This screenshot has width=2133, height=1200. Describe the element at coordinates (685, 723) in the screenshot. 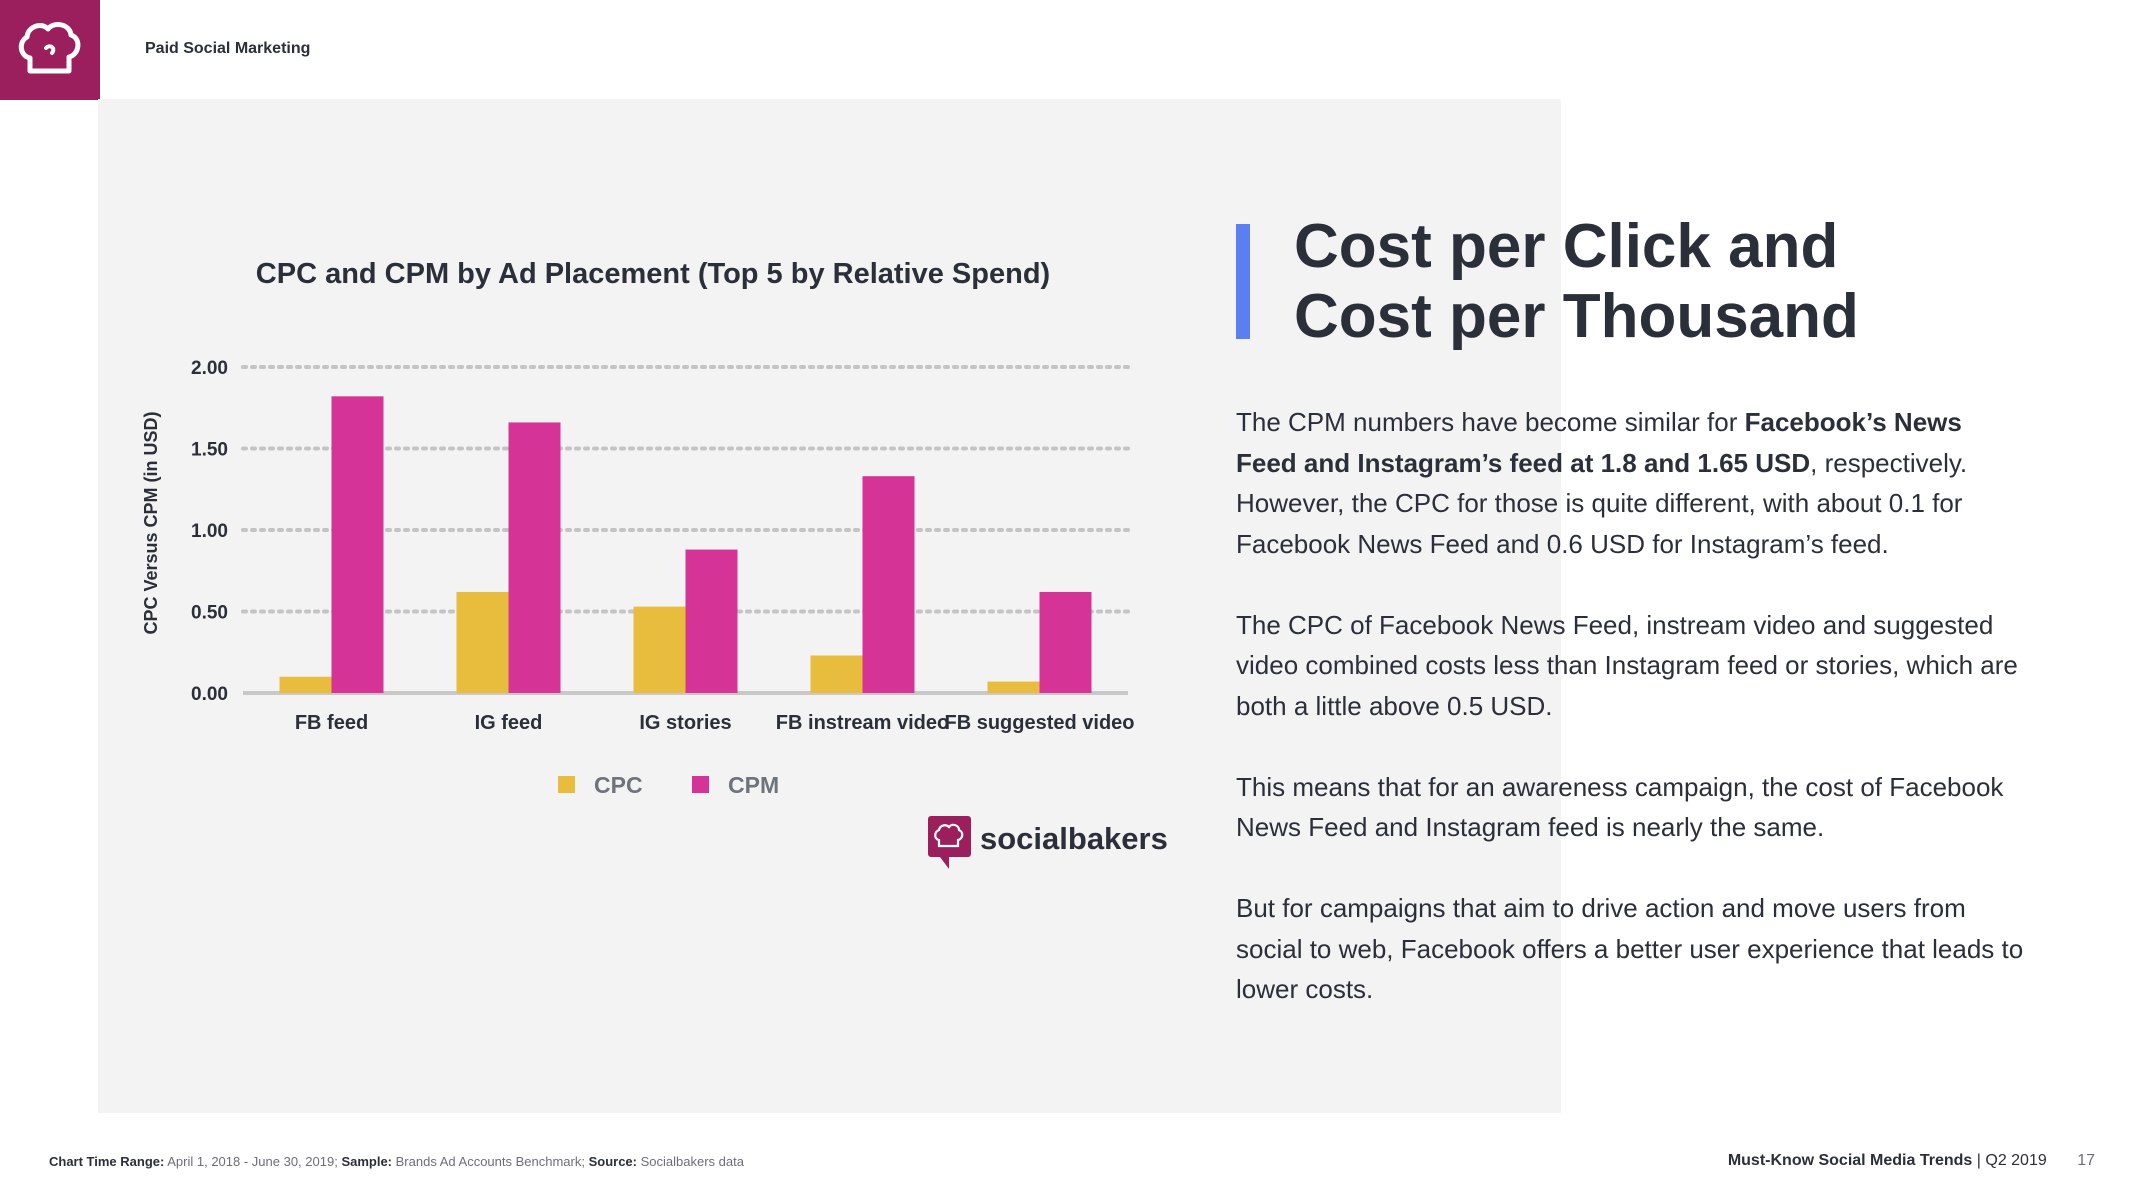

I see `x-tick-label: IG stories` at that location.